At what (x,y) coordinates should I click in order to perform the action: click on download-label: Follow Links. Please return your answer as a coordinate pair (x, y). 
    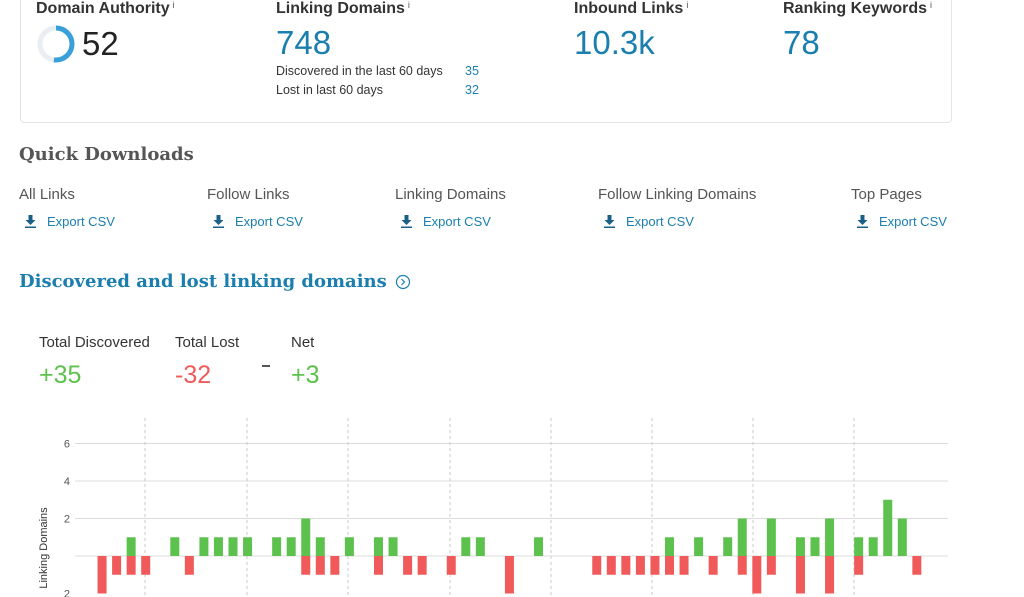
    Looking at the image, I should click on (248, 194).